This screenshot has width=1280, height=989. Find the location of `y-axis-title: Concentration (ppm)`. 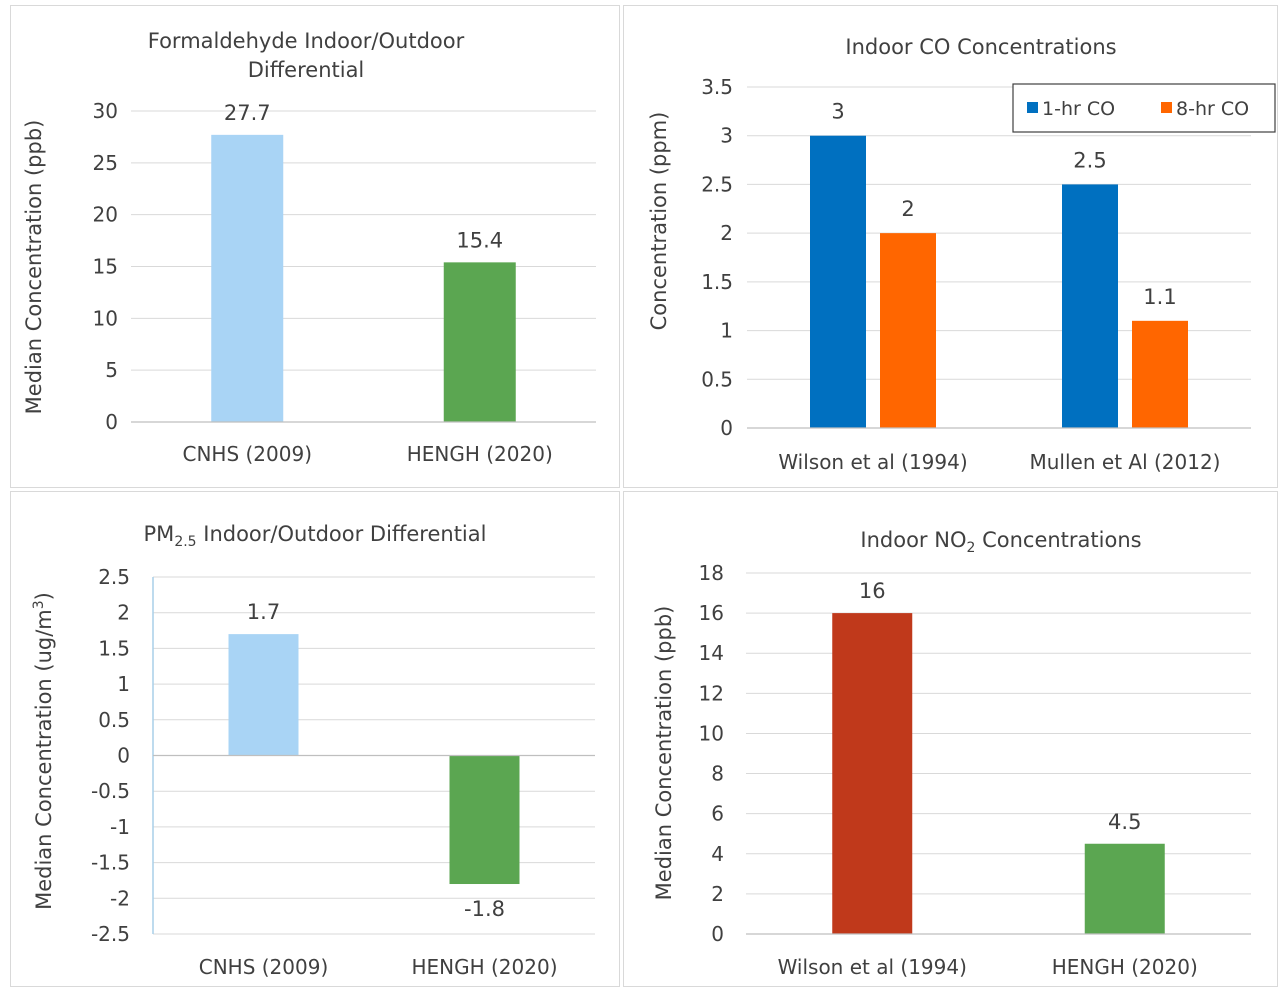

y-axis-title: Concentration (ppm) is located at coordinates (659, 221).